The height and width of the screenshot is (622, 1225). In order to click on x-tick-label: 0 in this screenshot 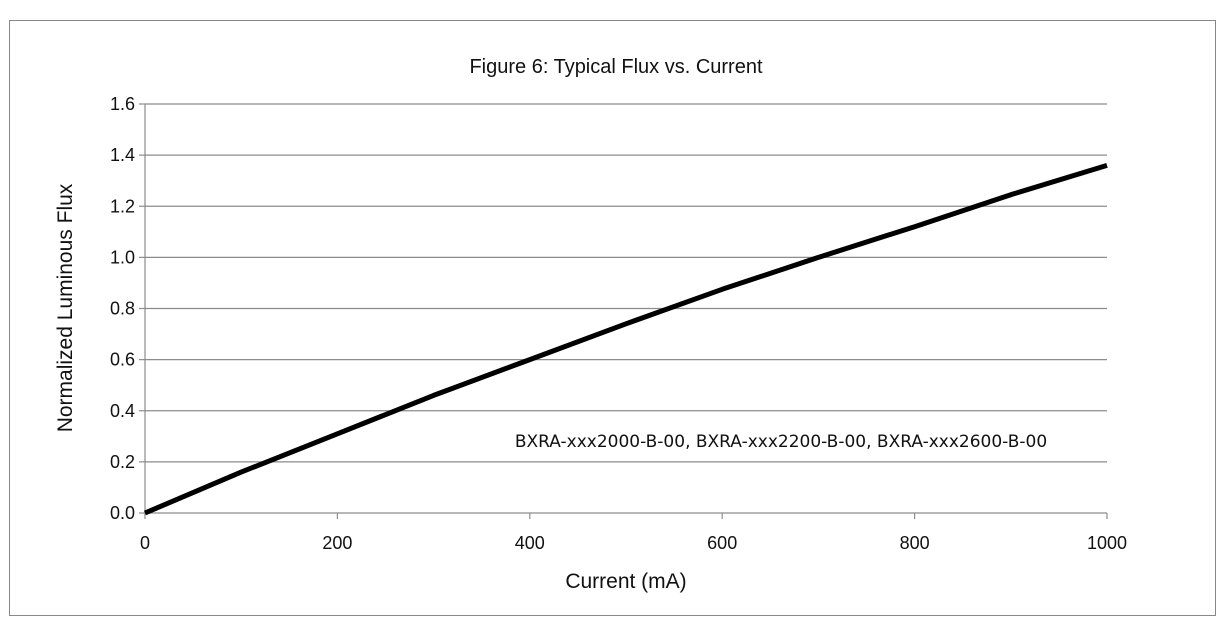, I will do `click(145, 543)`.